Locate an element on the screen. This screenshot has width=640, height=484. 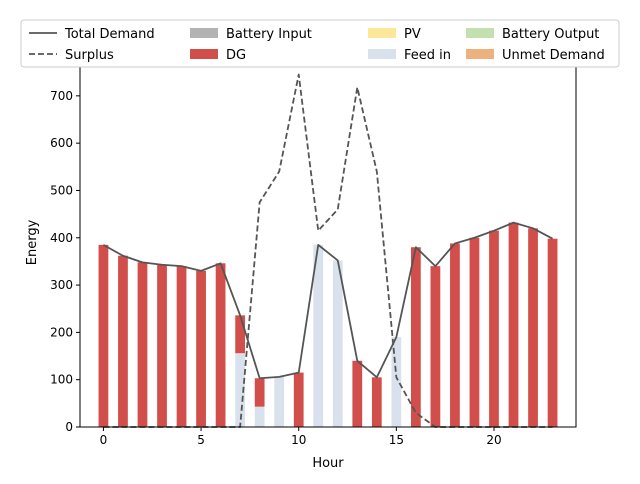
x-tick-label: 5 is located at coordinates (201, 440).